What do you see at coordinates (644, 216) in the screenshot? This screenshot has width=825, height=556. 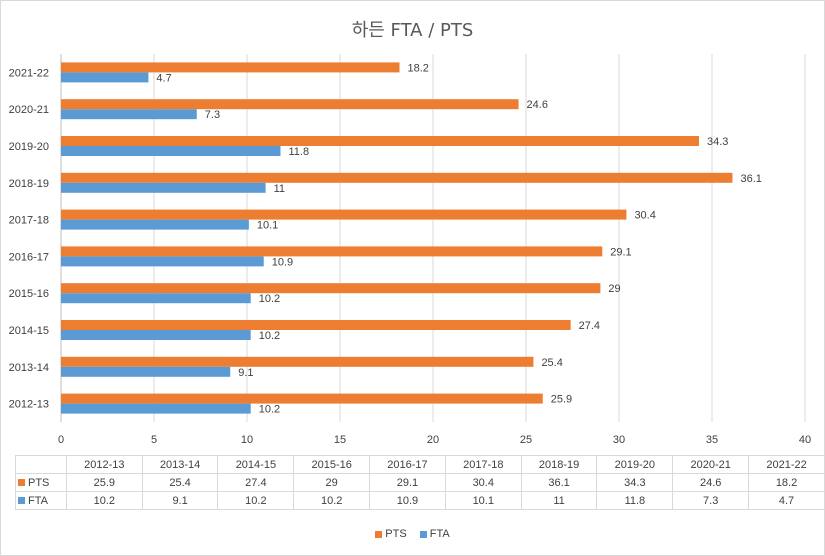 I see `data-label-pts: 30.4` at bounding box center [644, 216].